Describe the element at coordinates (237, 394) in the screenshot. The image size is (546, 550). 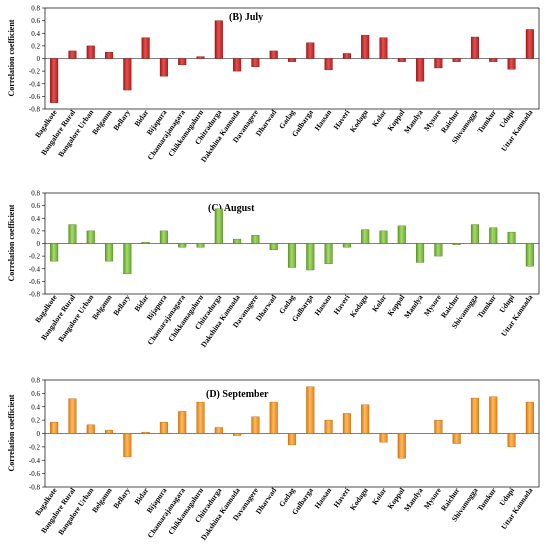
I see `panel-september-title: (D) September` at that location.